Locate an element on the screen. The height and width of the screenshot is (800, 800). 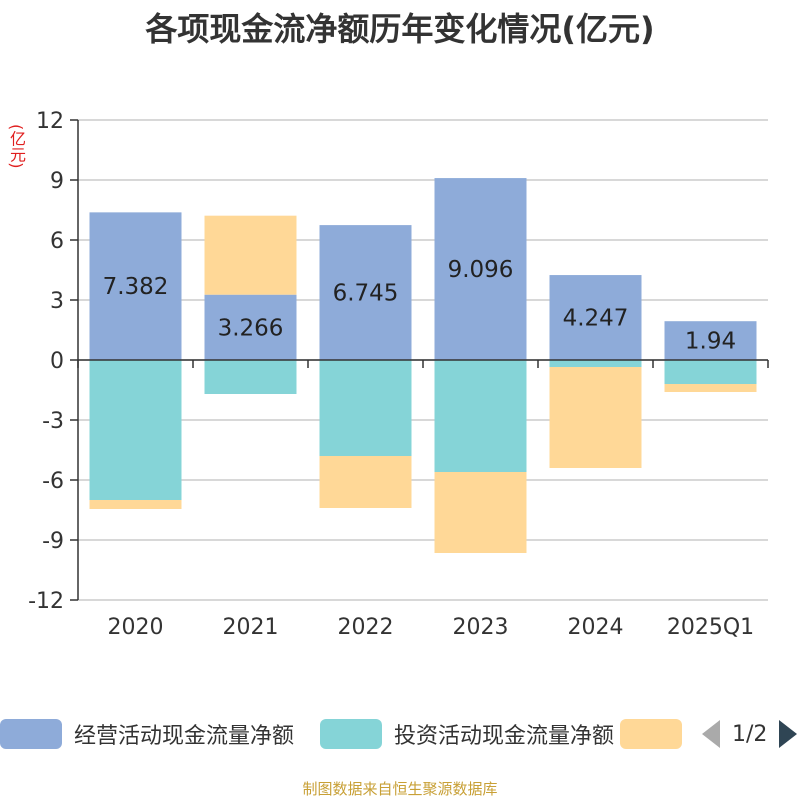
data-labels: 7.382 3.266 6.745 9.096 4.247 1.94 is located at coordinates (420, 306).